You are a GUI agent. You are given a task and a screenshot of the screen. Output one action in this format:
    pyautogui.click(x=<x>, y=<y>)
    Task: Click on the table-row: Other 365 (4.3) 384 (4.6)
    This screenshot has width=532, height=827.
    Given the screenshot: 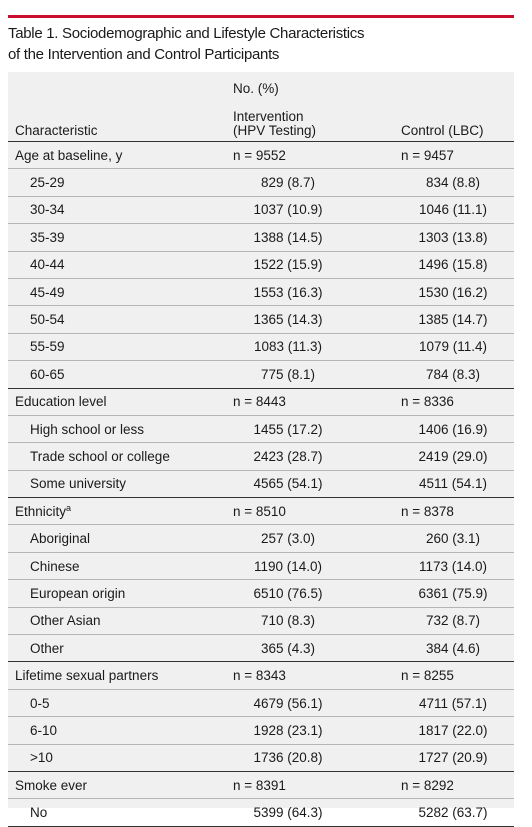 What is the action you would take?
    pyautogui.click(x=261, y=648)
    